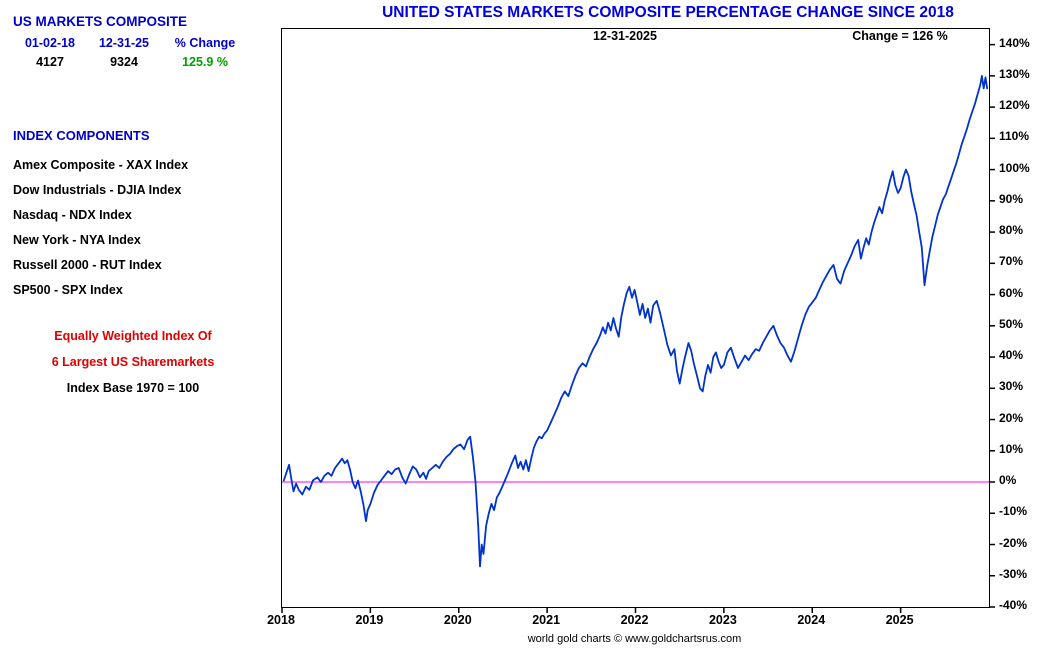 The width and height of the screenshot is (1050, 650). What do you see at coordinates (81, 135) in the screenshot?
I see `components-heading: INDEX COMPONENTS` at bounding box center [81, 135].